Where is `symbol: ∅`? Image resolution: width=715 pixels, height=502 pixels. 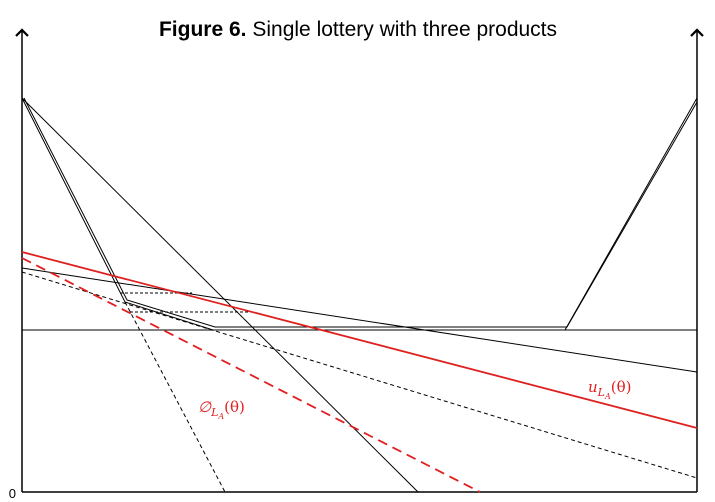
symbol: ∅ is located at coordinates (205, 407).